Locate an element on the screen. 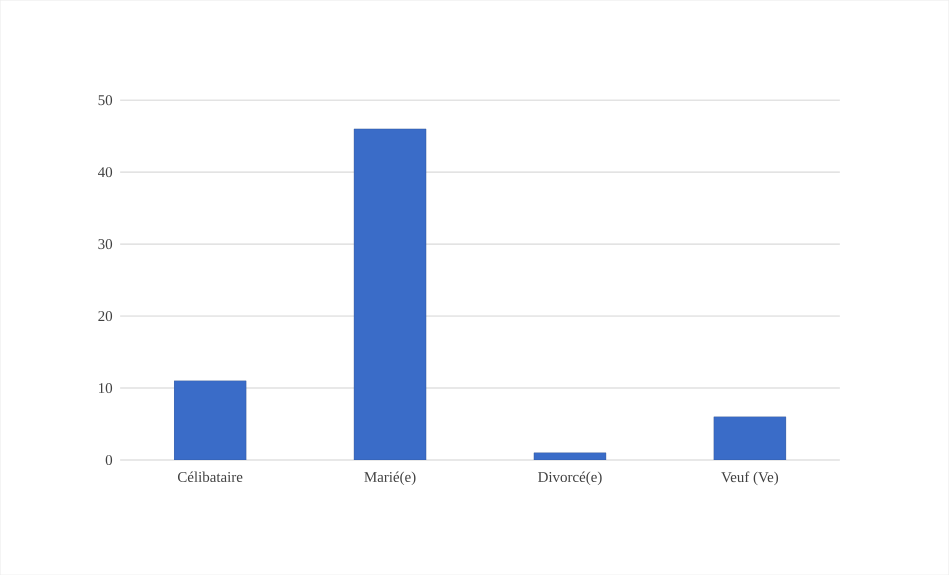  y-tick-label: 20 is located at coordinates (105, 316).